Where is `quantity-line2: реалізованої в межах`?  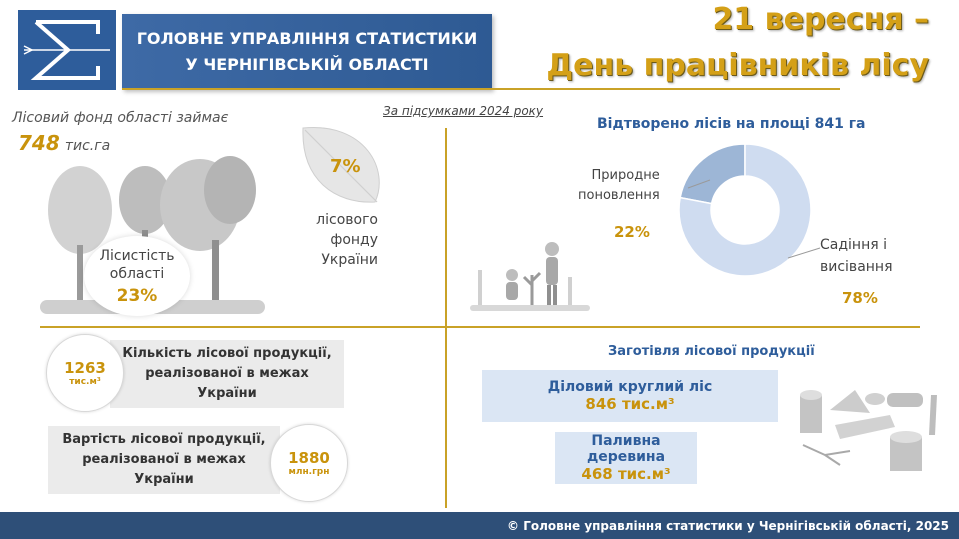
quantity-line2: реалізованої в межах is located at coordinates (227, 373).